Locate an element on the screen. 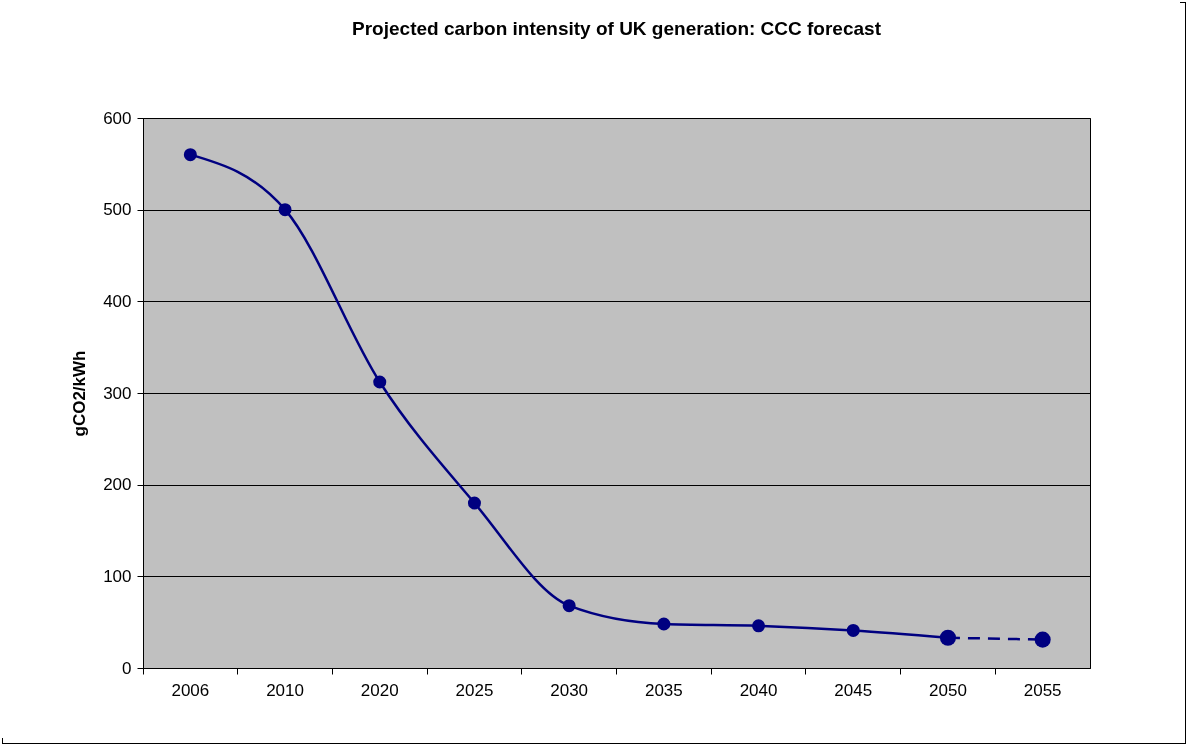 The height and width of the screenshot is (747, 1190). x-tick-label: 2030 is located at coordinates (569, 690).